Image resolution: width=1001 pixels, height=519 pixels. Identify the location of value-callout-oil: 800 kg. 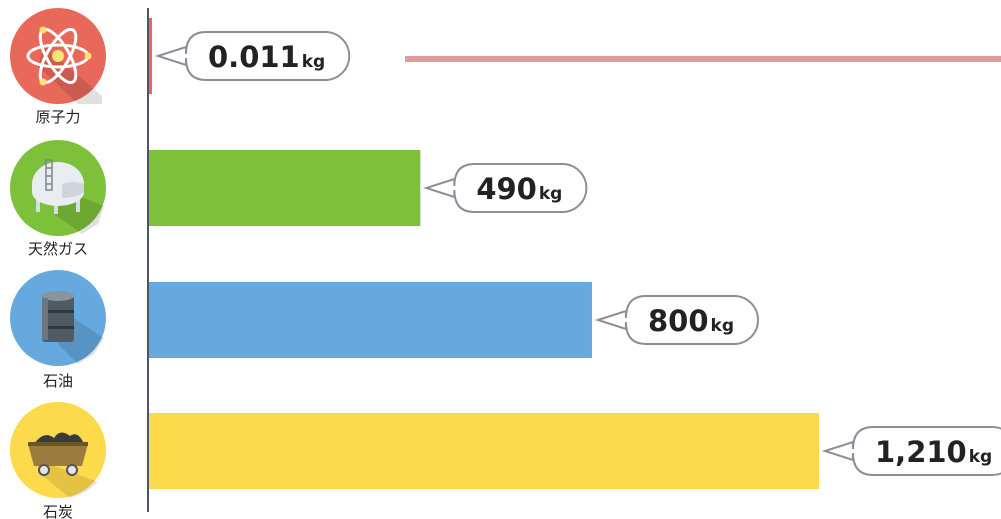
(676, 320).